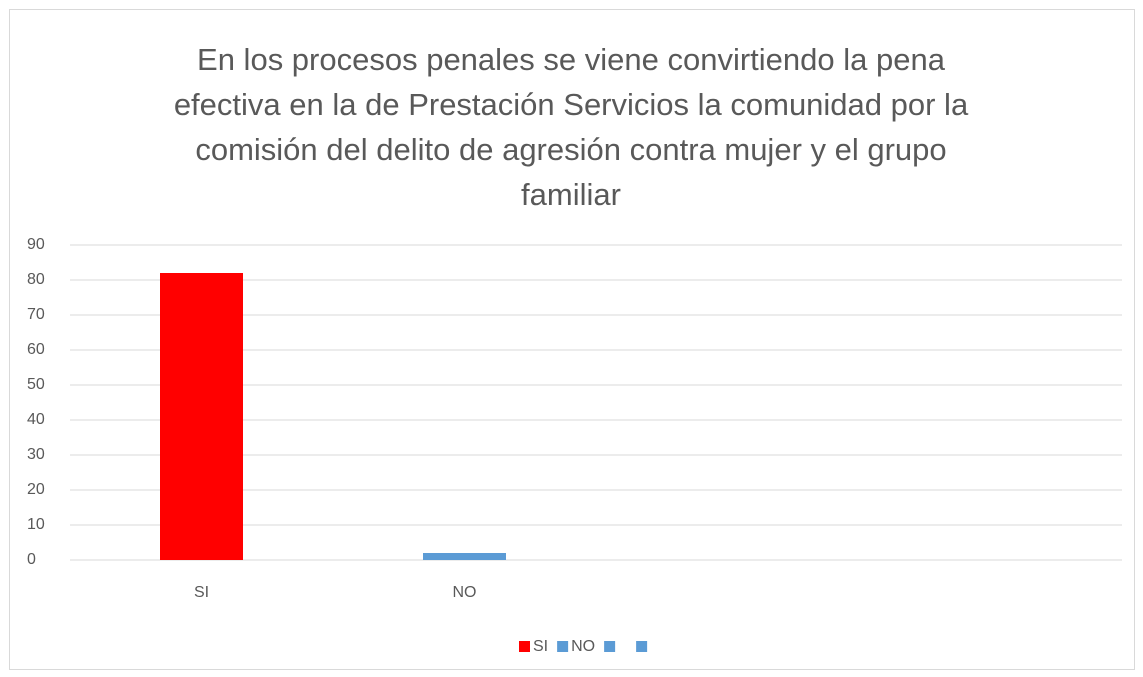 This screenshot has height=677, width=1143. What do you see at coordinates (540, 646) in the screenshot?
I see `legend-label: SI` at bounding box center [540, 646].